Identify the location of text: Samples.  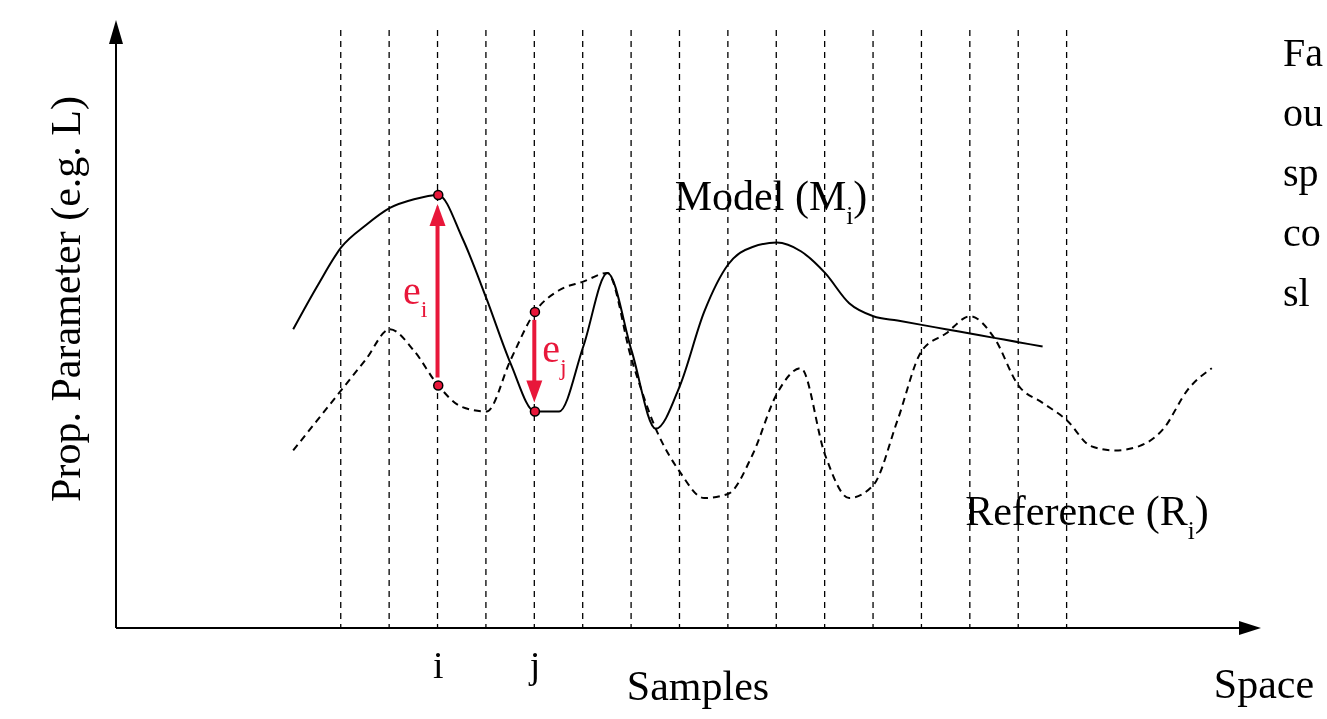
(698, 686).